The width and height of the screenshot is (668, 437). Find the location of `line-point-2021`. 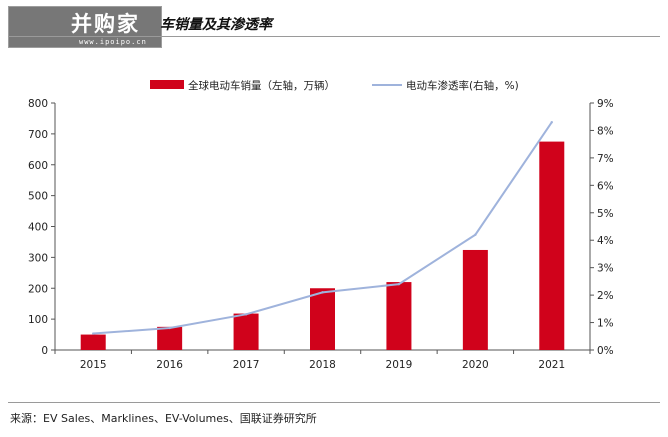

line-point-2021 is located at coordinates (551, 122).